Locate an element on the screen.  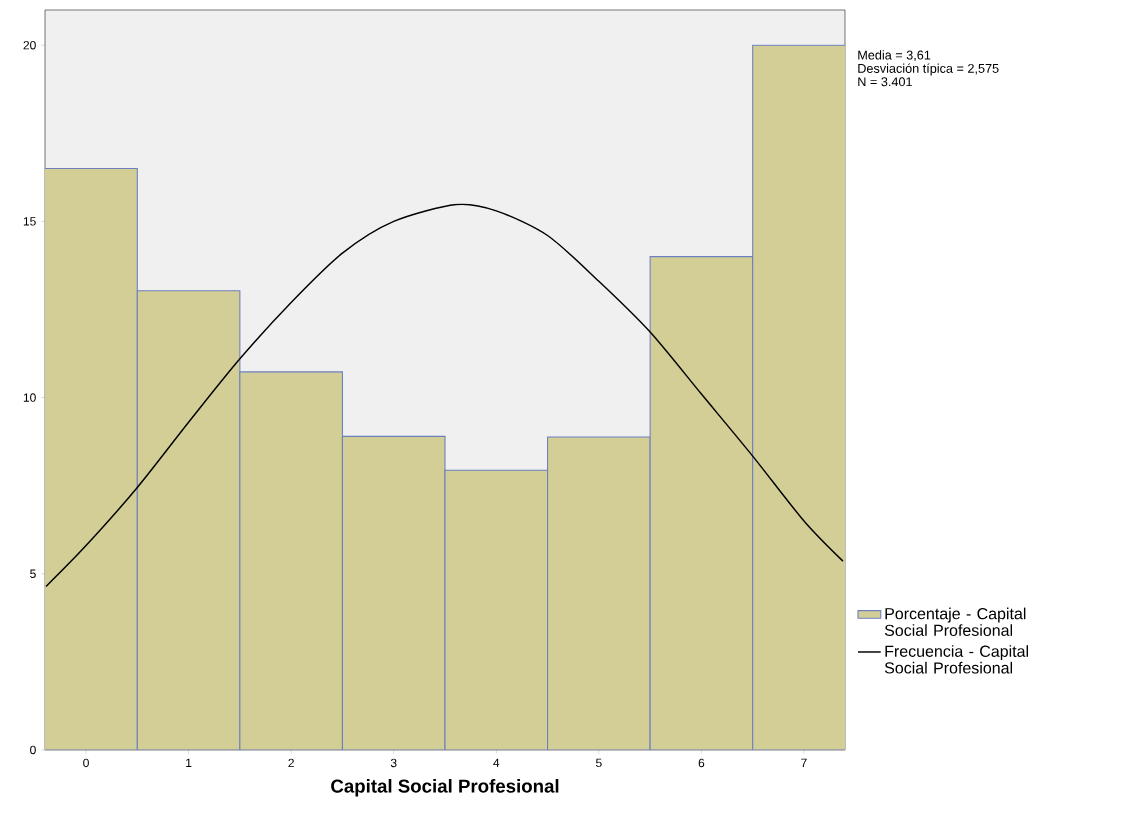
y-tick-label: 5 is located at coordinates (33, 573).